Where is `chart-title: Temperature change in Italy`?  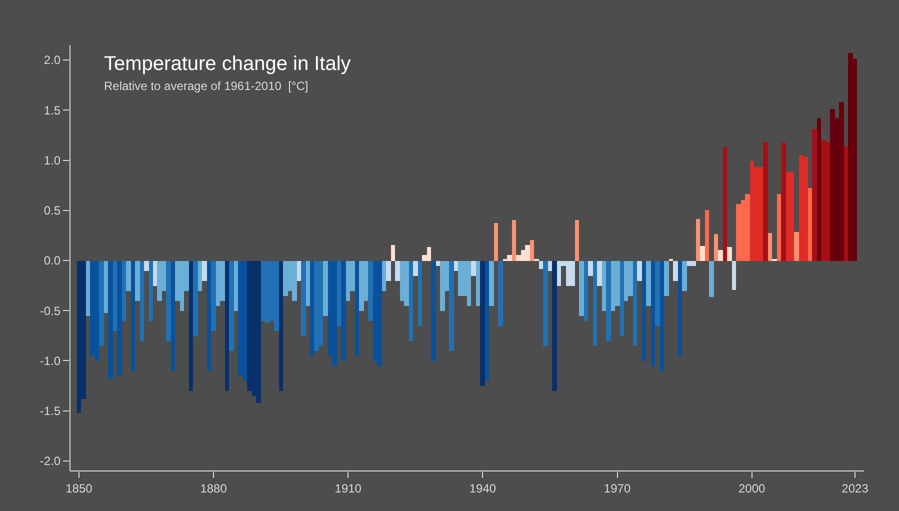 chart-title: Temperature change in Italy is located at coordinates (227, 64).